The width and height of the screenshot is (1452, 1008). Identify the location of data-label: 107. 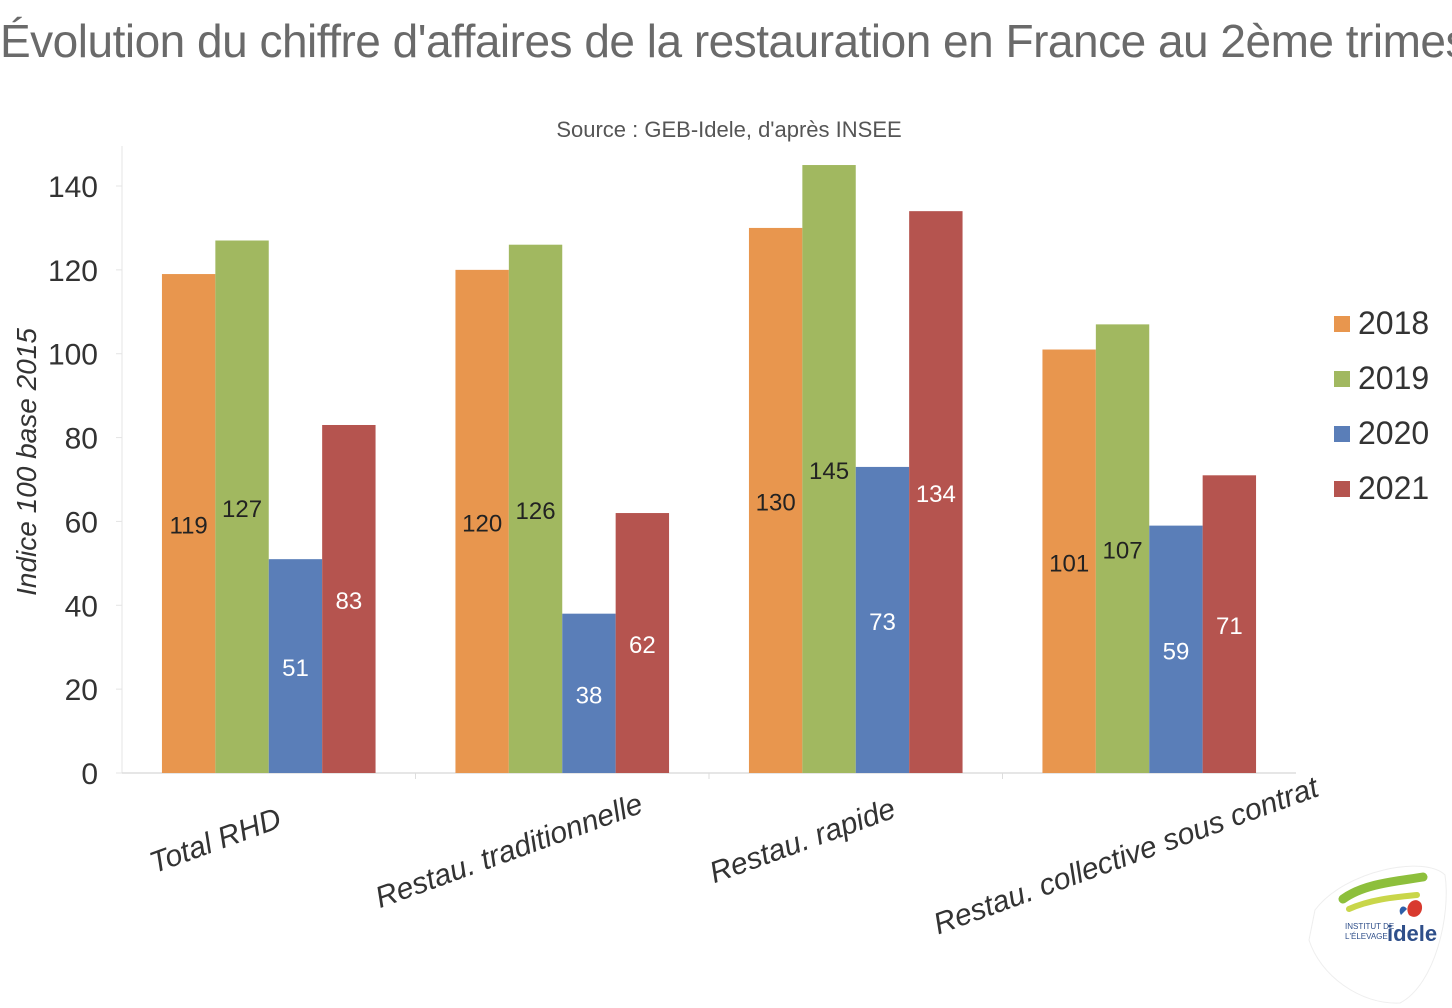
(1123, 551).